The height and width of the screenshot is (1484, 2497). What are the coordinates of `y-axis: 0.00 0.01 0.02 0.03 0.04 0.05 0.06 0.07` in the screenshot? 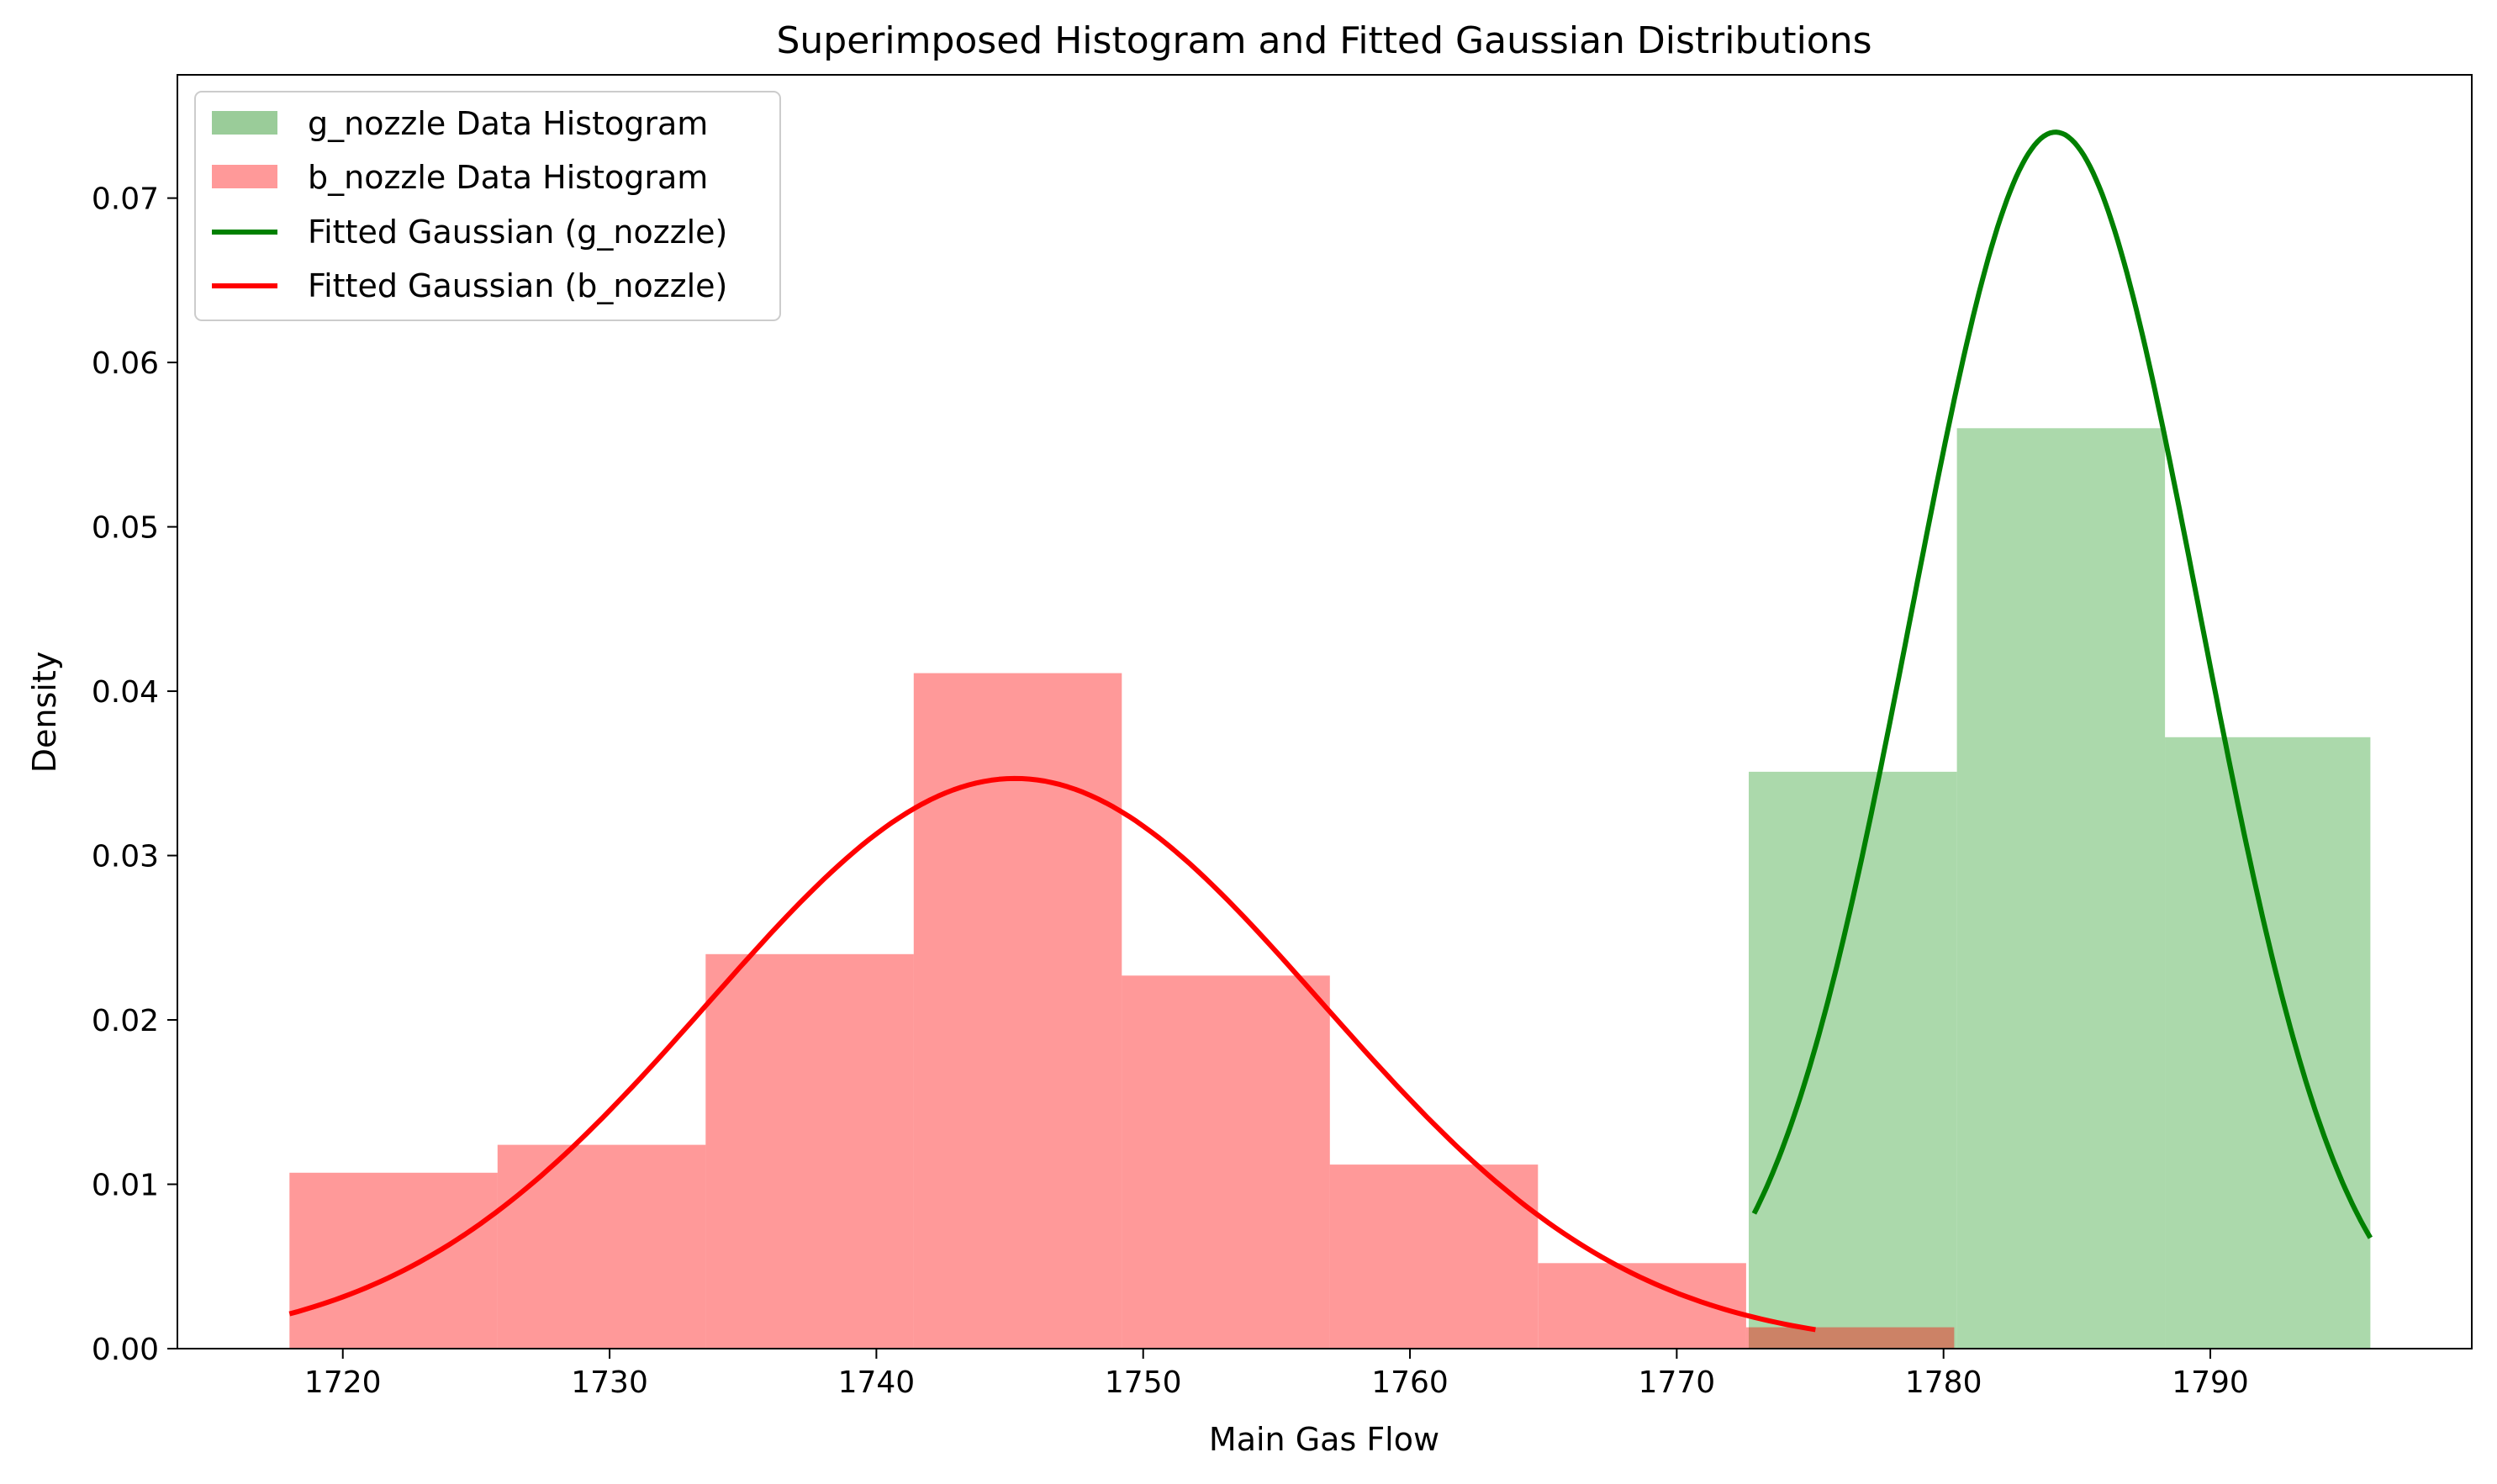 It's located at (134, 774).